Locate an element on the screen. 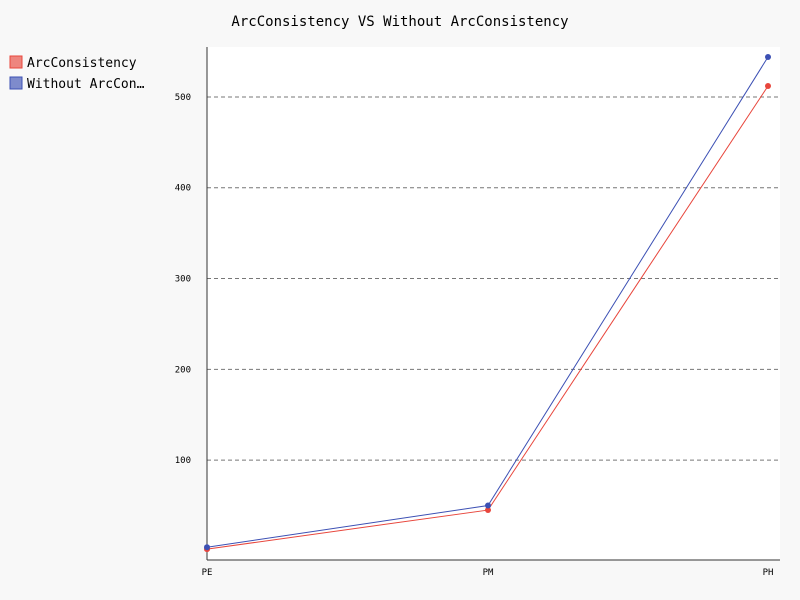 The height and width of the screenshot is (600, 800). x-tick-label: PM is located at coordinates (488, 573).